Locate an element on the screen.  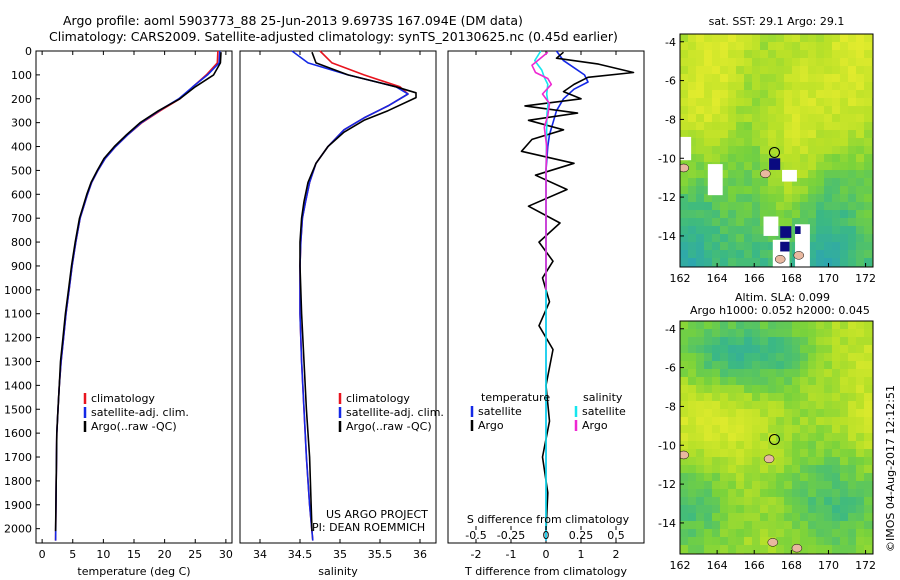
difference-legend-tsat-label: satellite is located at coordinates (500, 411).